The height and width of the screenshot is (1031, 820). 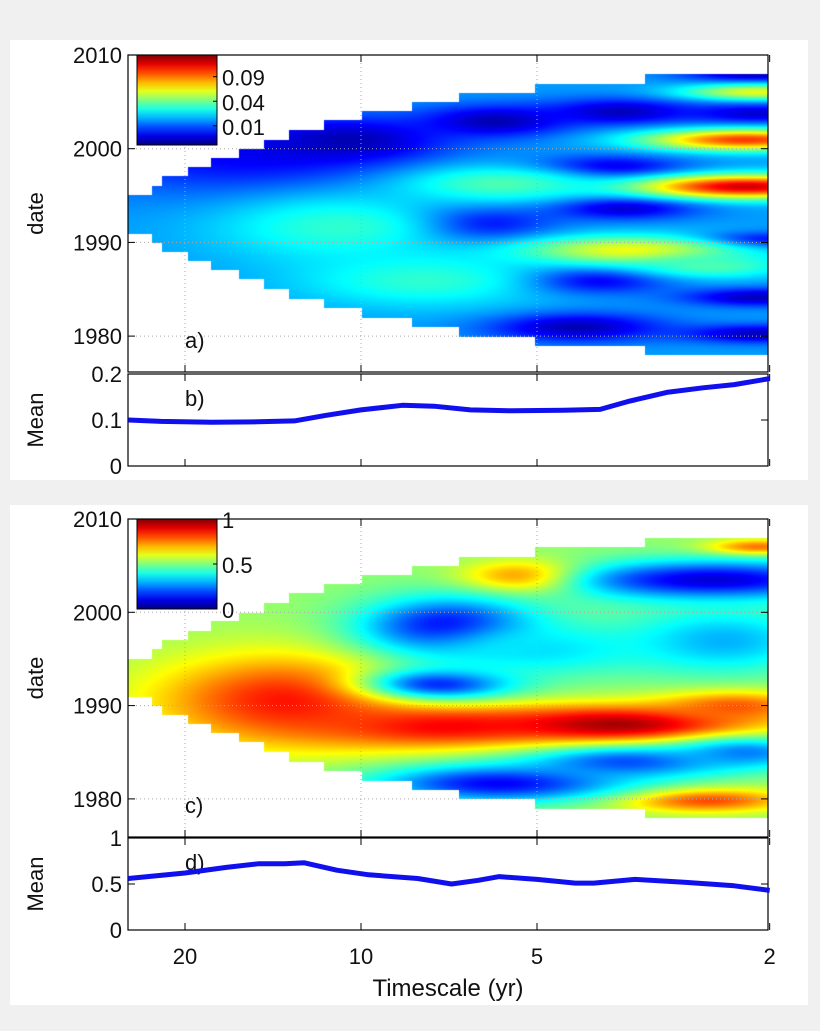 I want to click on panel-label: b), so click(x=195, y=398).